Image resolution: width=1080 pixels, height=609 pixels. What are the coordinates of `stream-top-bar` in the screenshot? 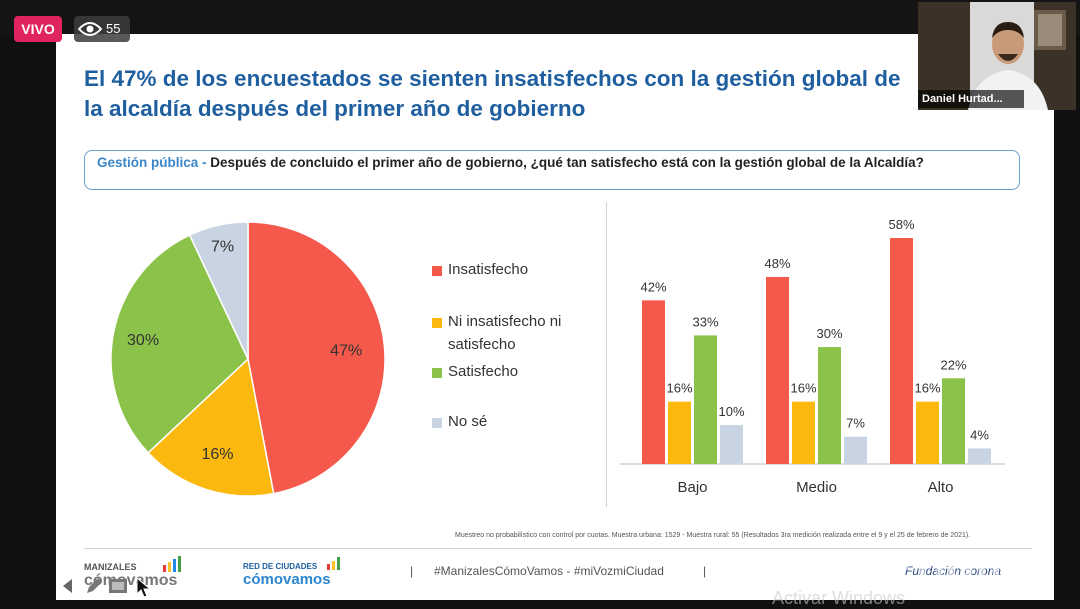 It's located at (540, 18).